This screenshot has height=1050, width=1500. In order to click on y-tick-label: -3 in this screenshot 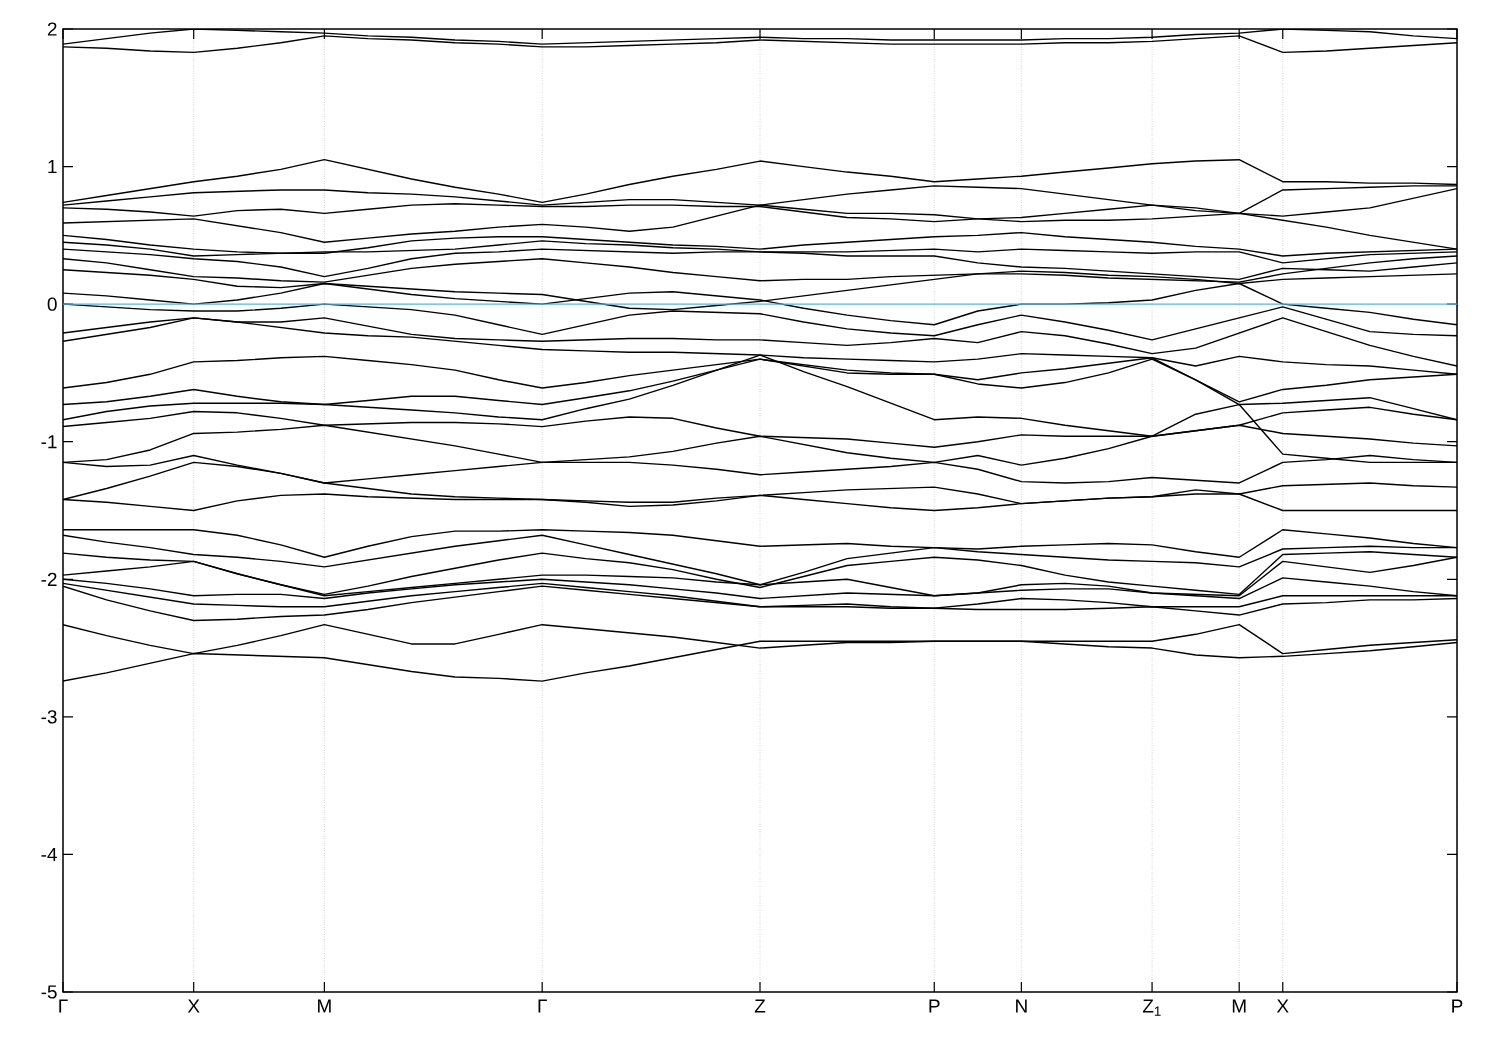, I will do `click(49, 717)`.